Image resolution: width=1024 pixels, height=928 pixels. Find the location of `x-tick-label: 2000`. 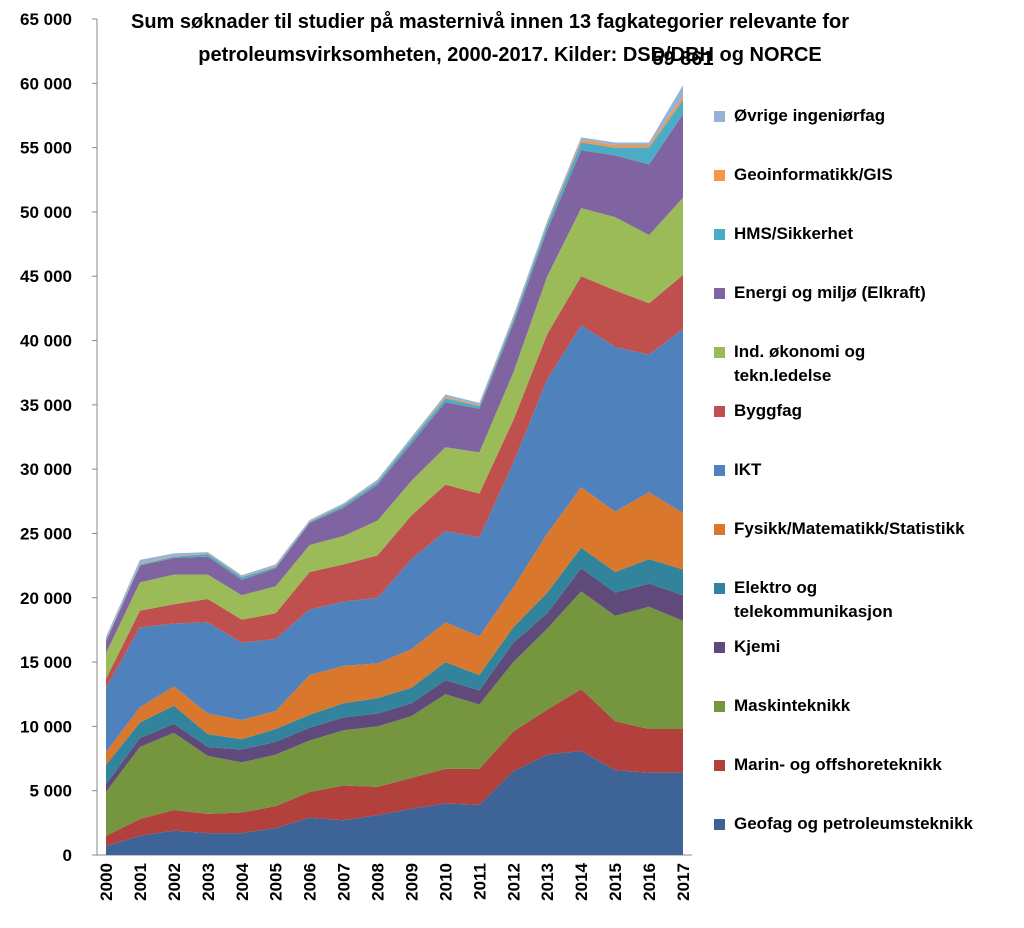

x-tick-label: 2000 is located at coordinates (106, 882).